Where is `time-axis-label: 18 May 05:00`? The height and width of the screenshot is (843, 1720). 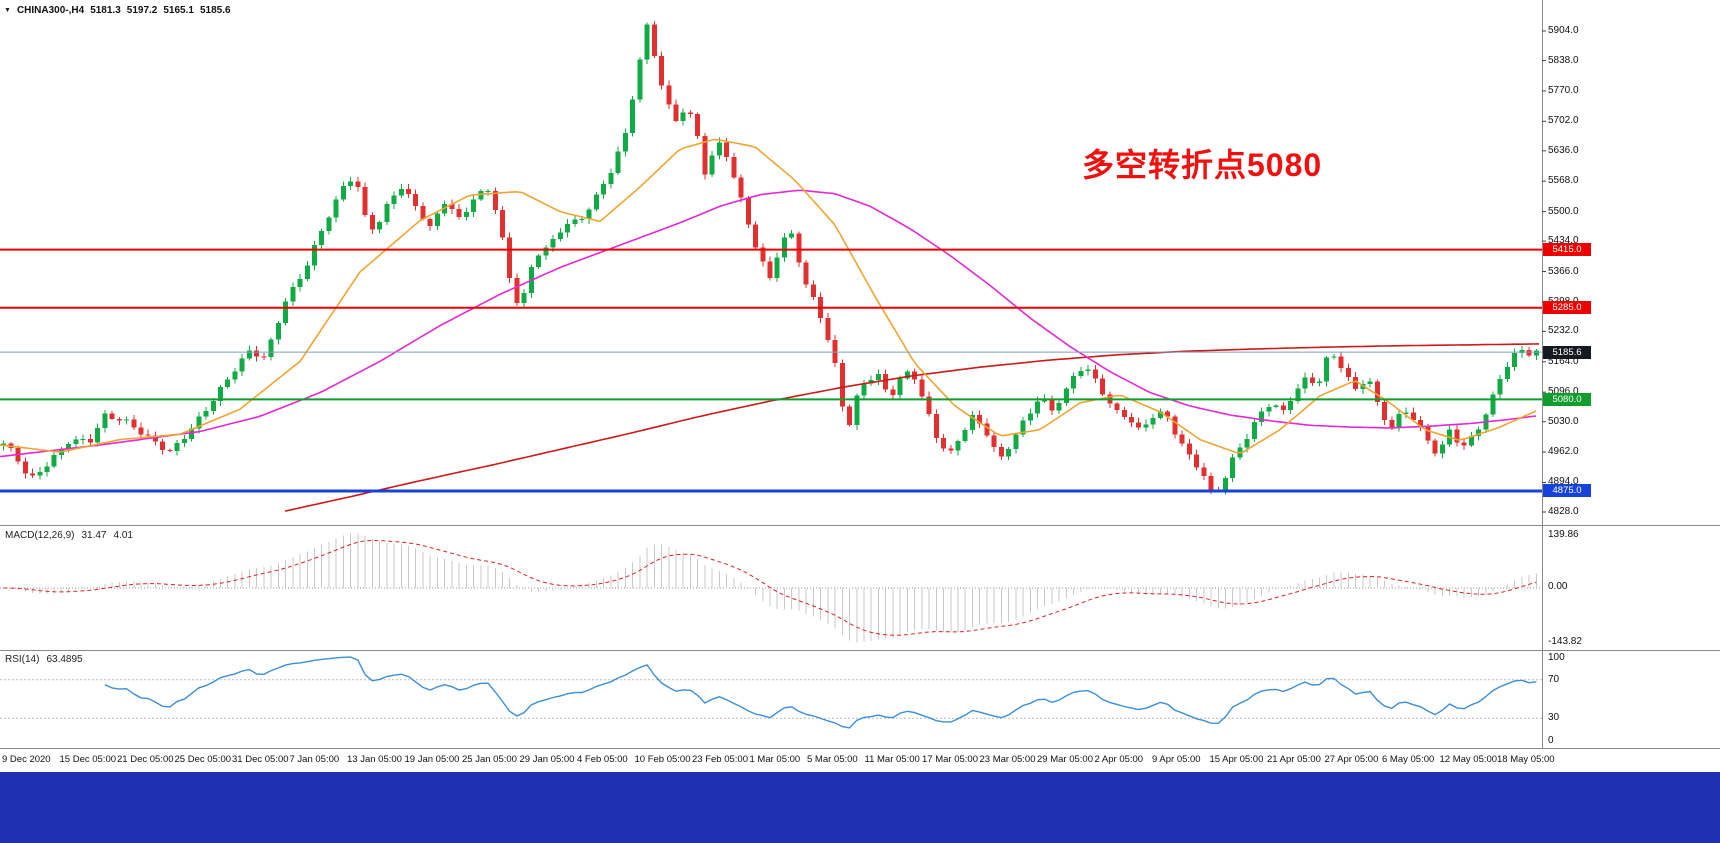 time-axis-label: 18 May 05:00 is located at coordinates (1526, 759).